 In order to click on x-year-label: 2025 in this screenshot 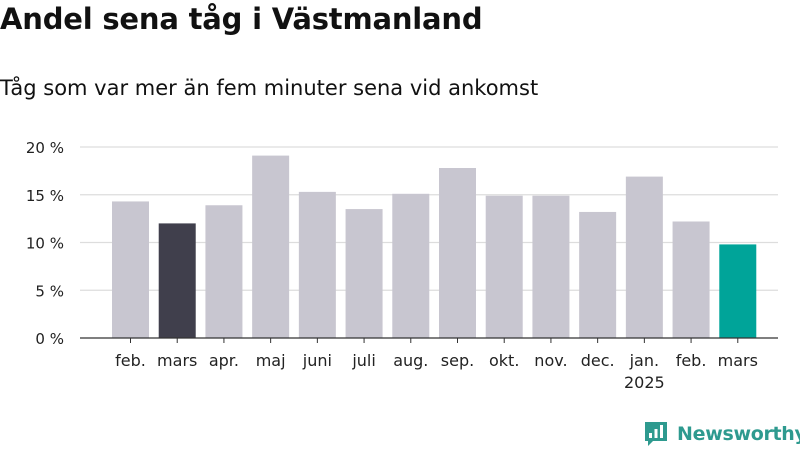, I will do `click(644, 382)`.